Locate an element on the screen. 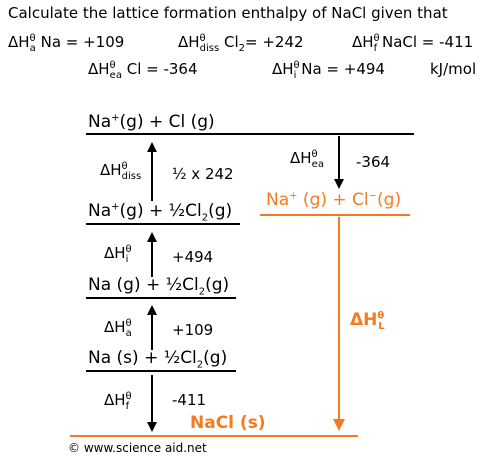  step-a-value: +109 is located at coordinates (193, 330).